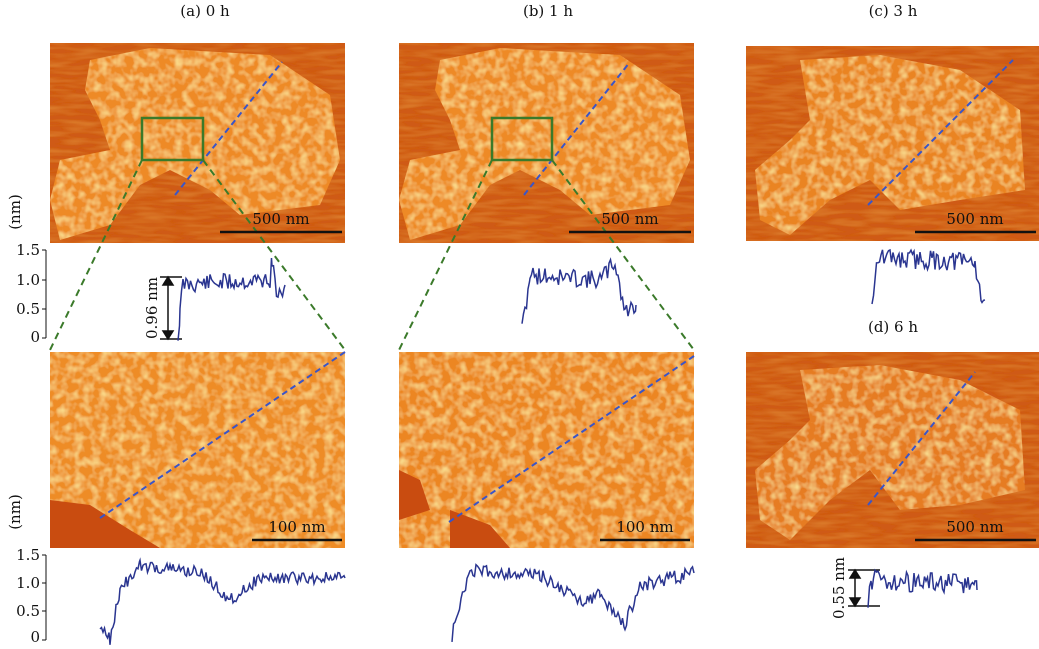 The width and height of the screenshot is (1039, 649). Describe the element at coordinates (839, 588) in the screenshot. I see `height-label: 0.55 nm` at that location.